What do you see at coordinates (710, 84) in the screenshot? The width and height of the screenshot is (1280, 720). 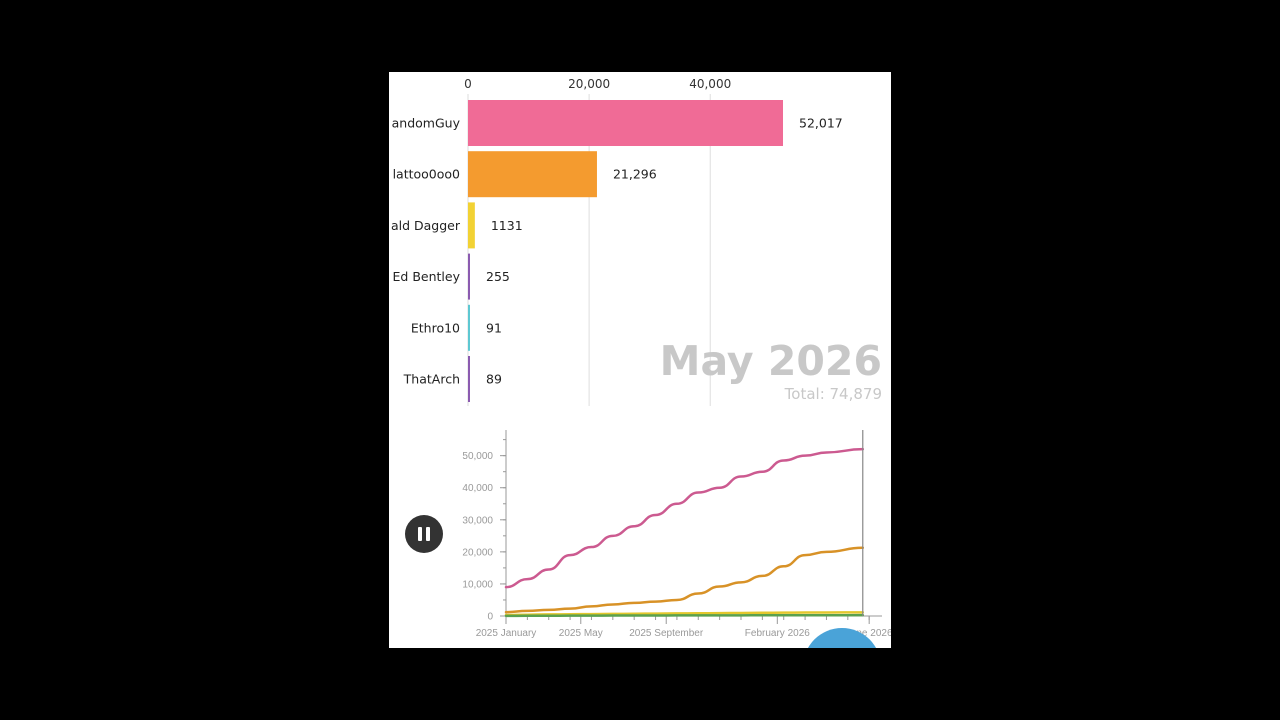 I see `x-tick-label: 40,000` at bounding box center [710, 84].